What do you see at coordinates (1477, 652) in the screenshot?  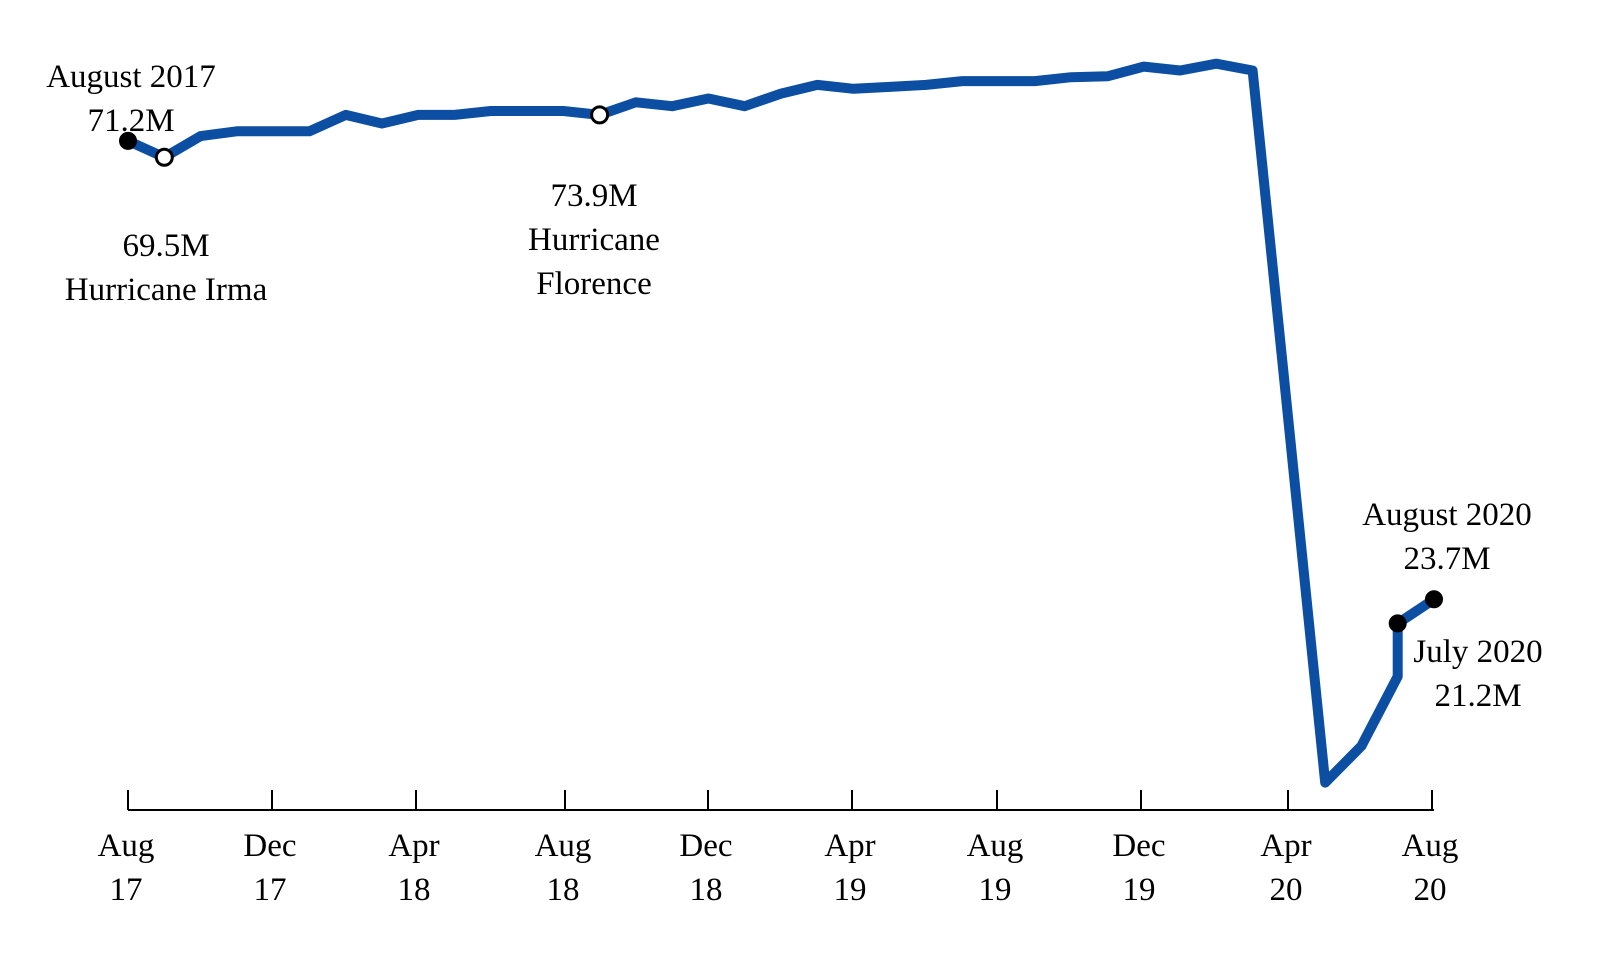 I see `annotation-date: July 2020` at bounding box center [1477, 652].